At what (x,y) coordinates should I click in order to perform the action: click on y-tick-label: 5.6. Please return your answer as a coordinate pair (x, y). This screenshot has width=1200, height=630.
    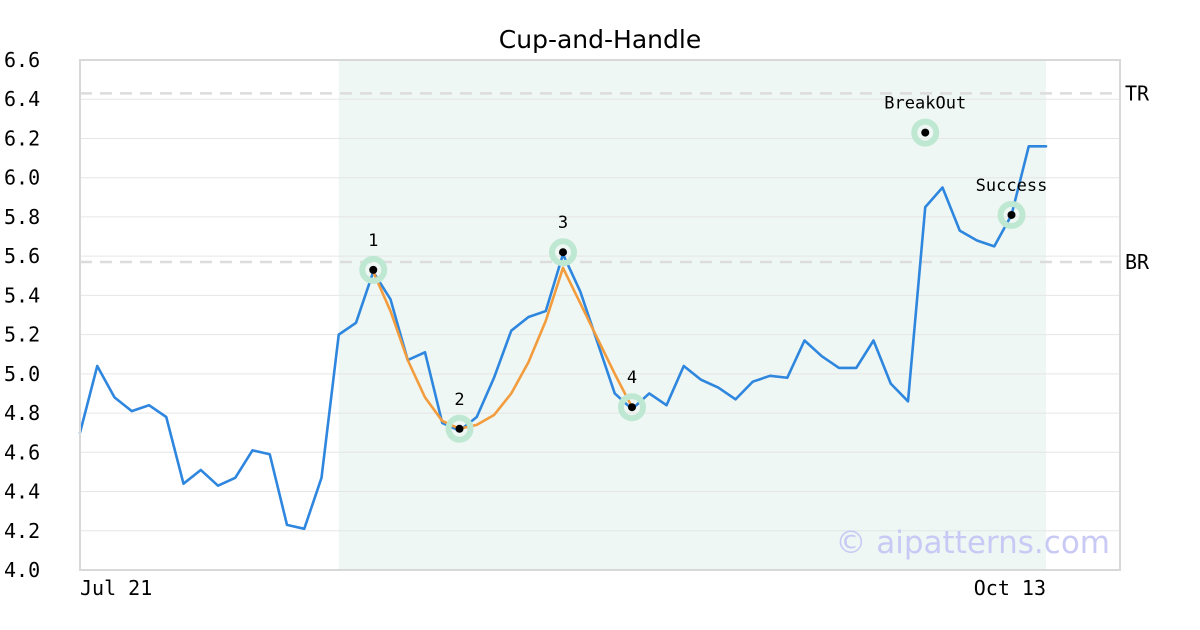
    Looking at the image, I should click on (22, 256).